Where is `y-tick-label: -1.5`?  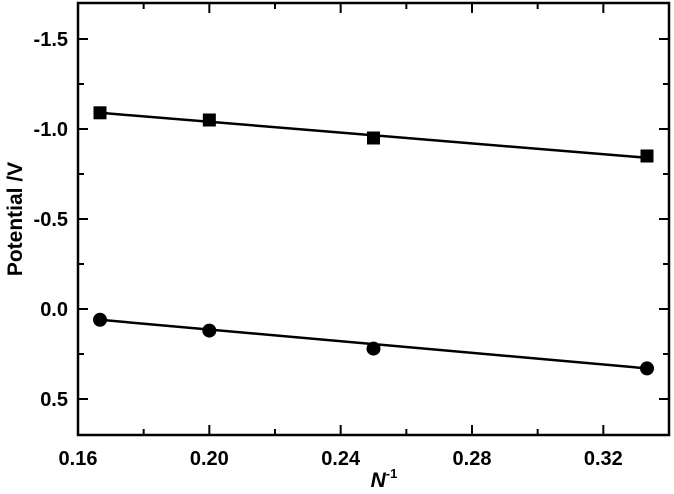 y-tick-label: -1.5 is located at coordinates (51, 40).